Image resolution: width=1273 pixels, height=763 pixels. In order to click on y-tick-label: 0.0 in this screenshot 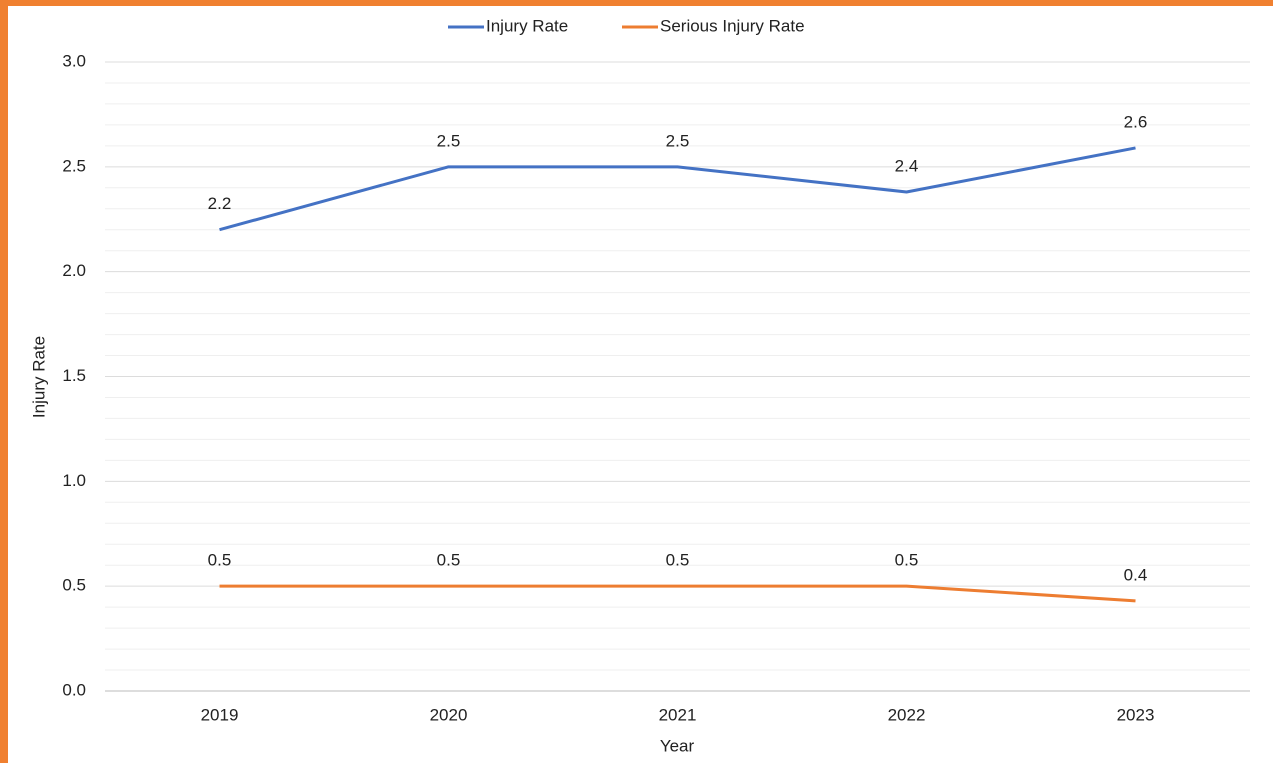, I will do `click(74, 689)`.